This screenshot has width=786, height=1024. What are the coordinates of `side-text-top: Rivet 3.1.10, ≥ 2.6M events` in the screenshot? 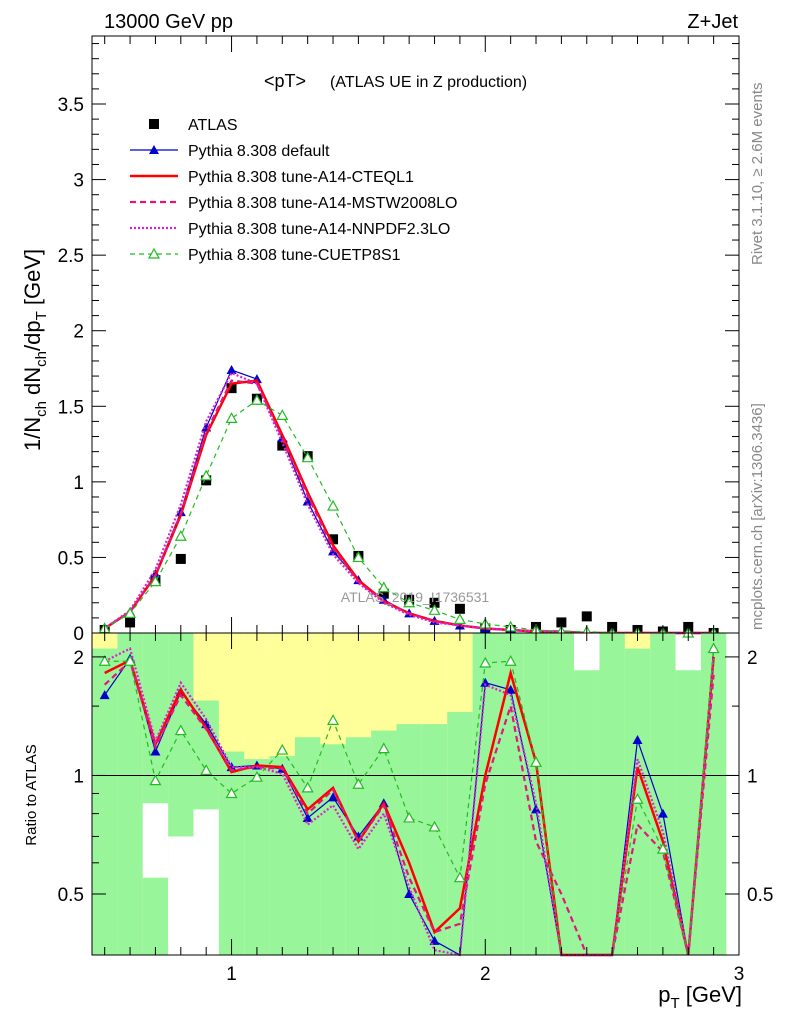 It's located at (757, 174).